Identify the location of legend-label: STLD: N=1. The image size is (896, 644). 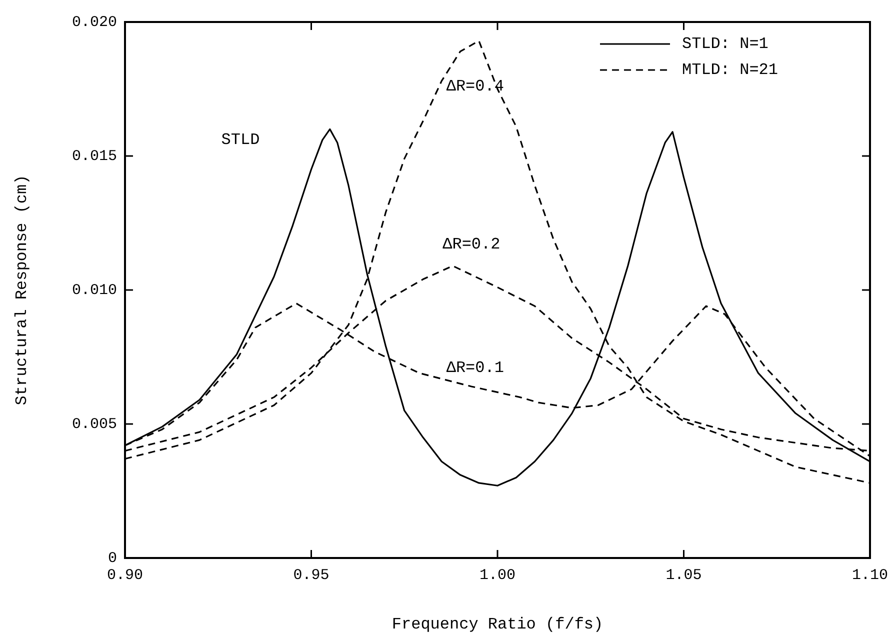
(725, 44).